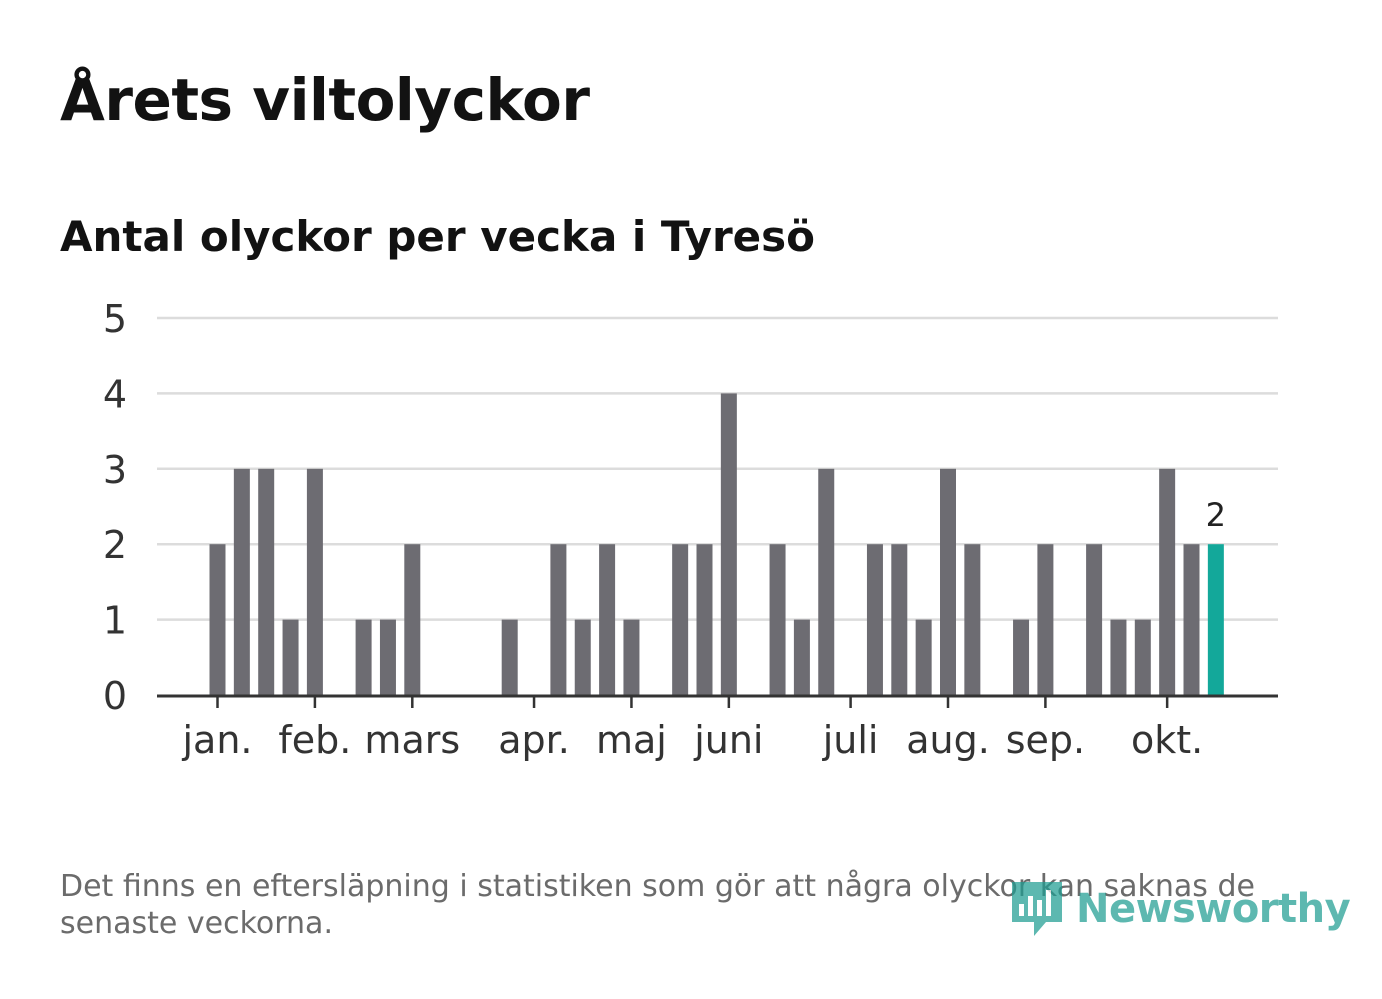 This screenshot has height=999, width=1382. I want to click on newsworthy-logo-icon, so click(1037, 909).